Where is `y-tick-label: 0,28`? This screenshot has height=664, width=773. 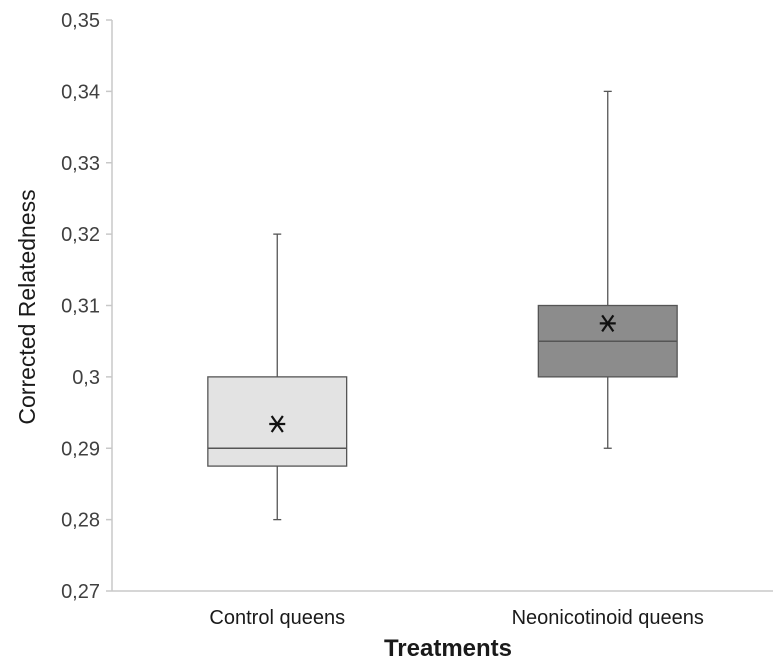
y-tick-label: 0,28 is located at coordinates (80, 521).